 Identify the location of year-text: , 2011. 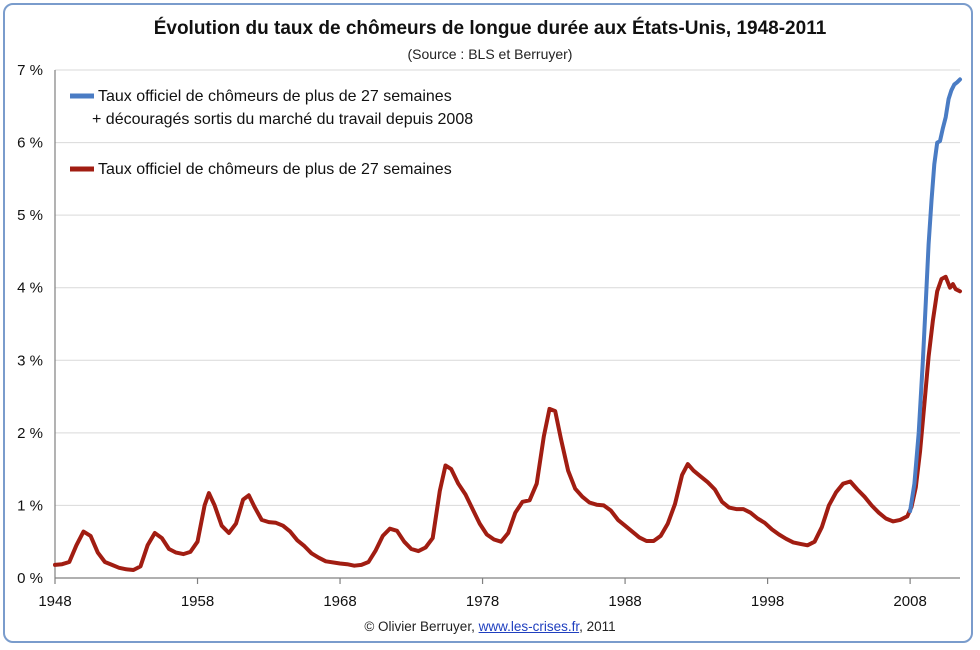
(597, 626).